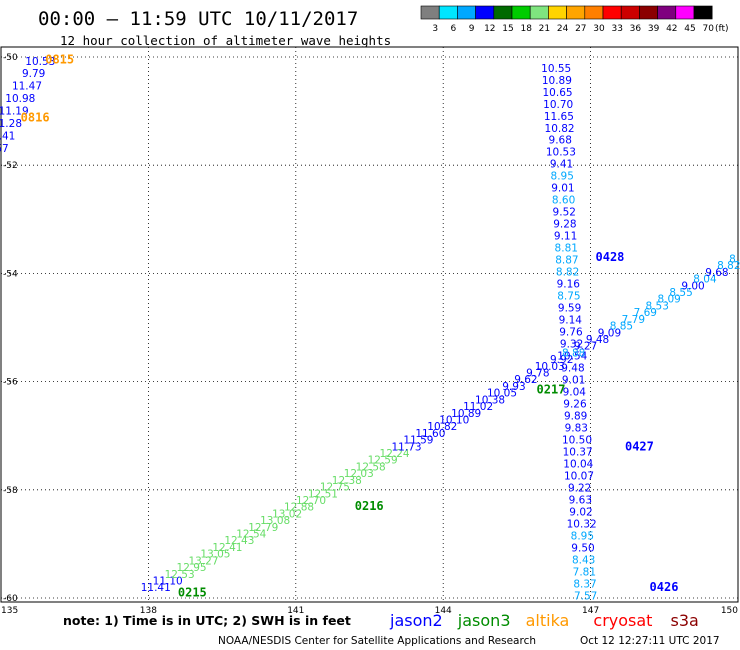 Image resolution: width=740 pixels, height=650 pixels. What do you see at coordinates (442, 427) in the screenshot?
I see `swh-value: 10.82` at bounding box center [442, 427].